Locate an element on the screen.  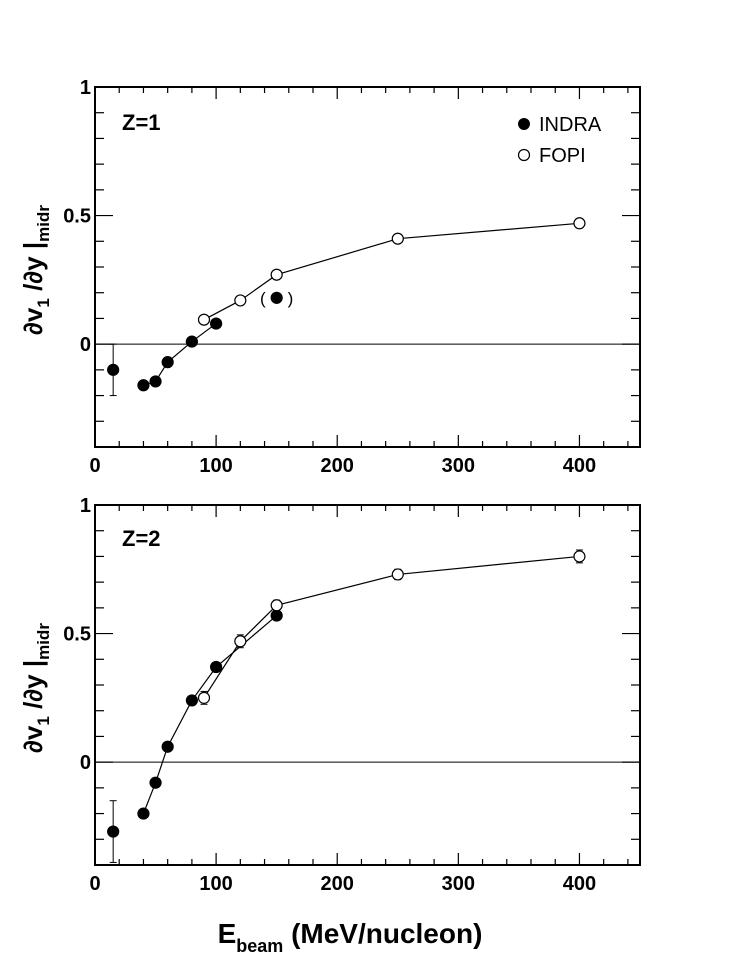
x-axis-label: Ebeam (MeV/nucleon) is located at coordinates (350, 937).